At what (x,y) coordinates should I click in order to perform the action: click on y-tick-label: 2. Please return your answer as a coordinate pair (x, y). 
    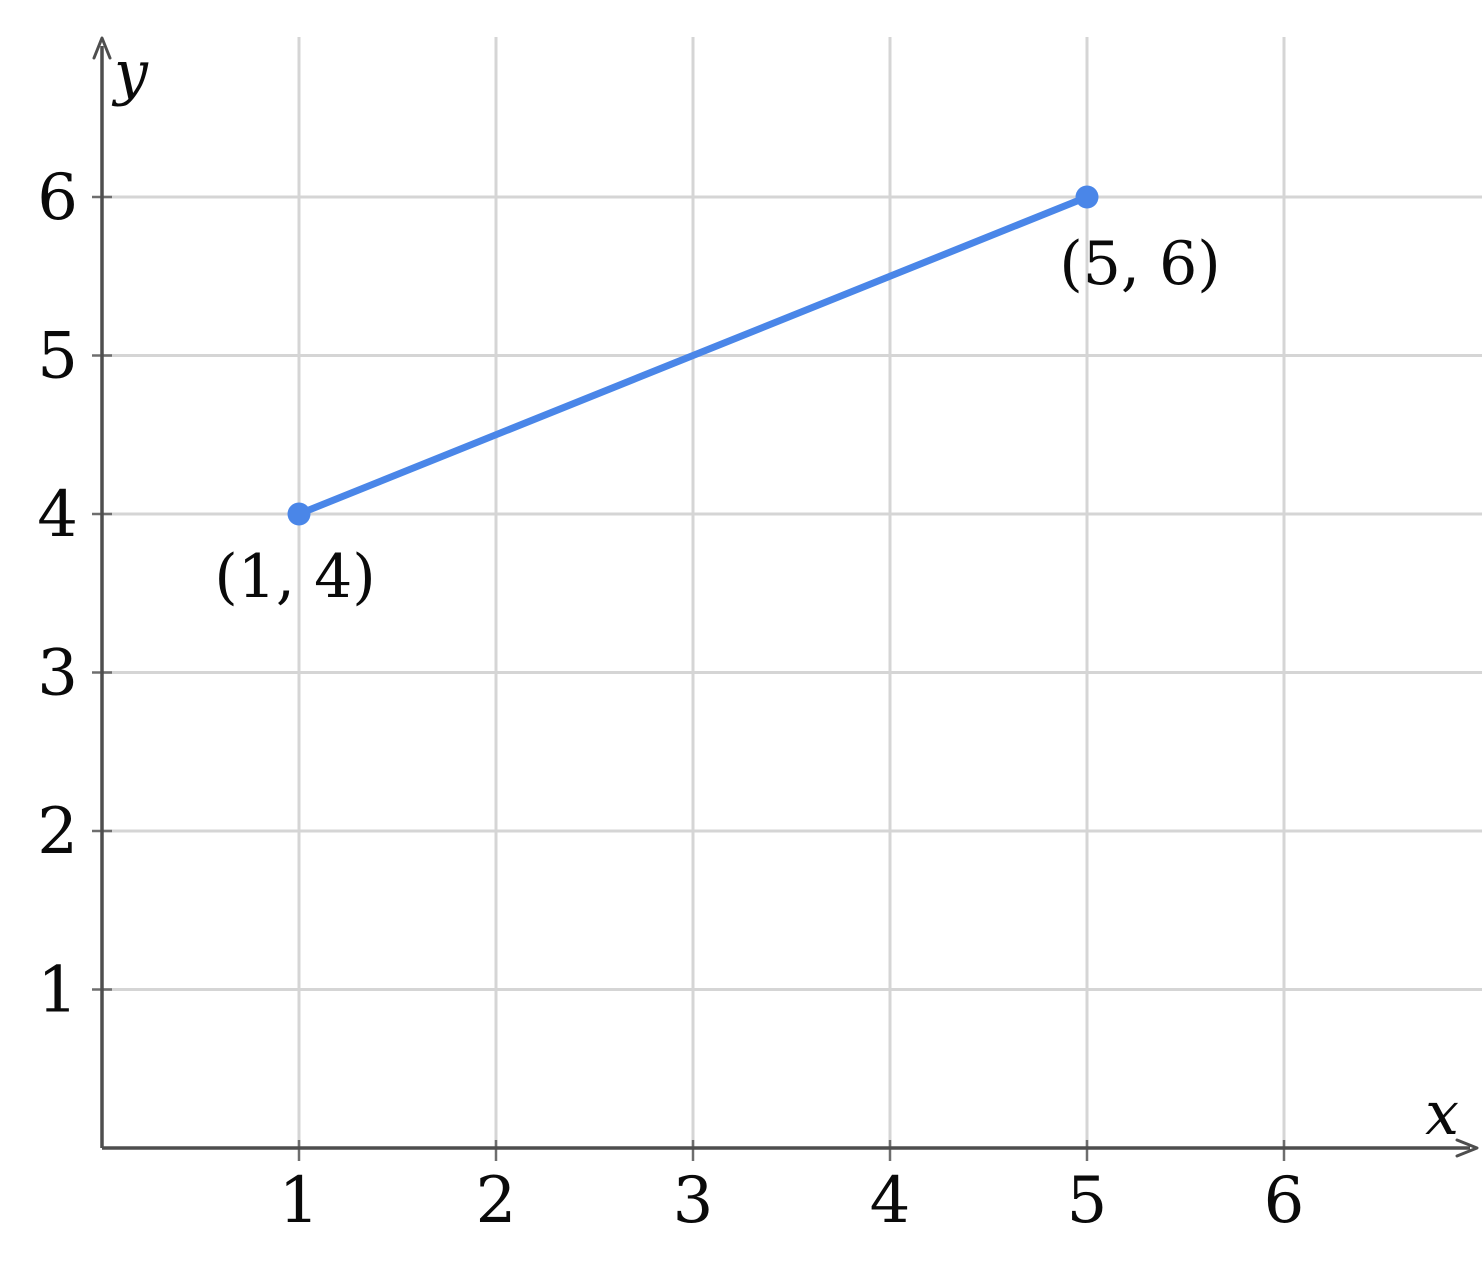
    Looking at the image, I should click on (57, 832).